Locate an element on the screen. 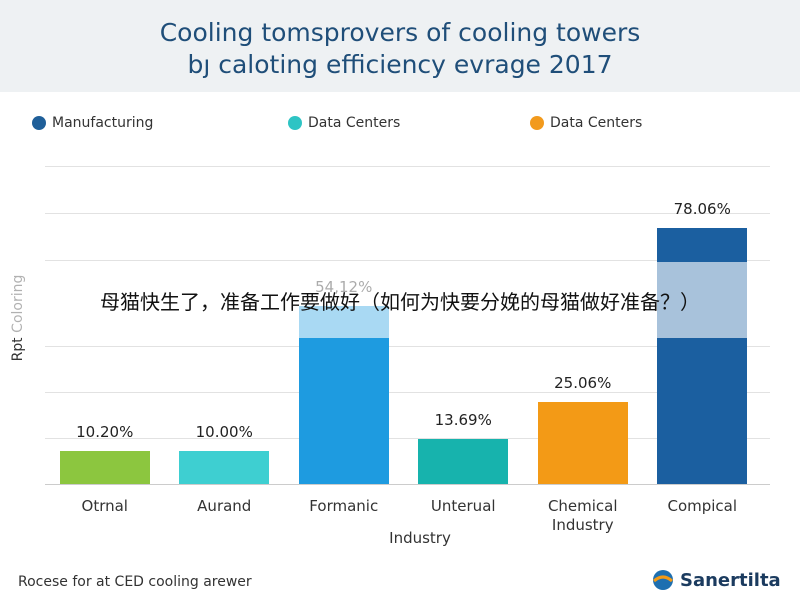 The height and width of the screenshot is (600, 800). x-tick-label: Formanic is located at coordinates (344, 506).